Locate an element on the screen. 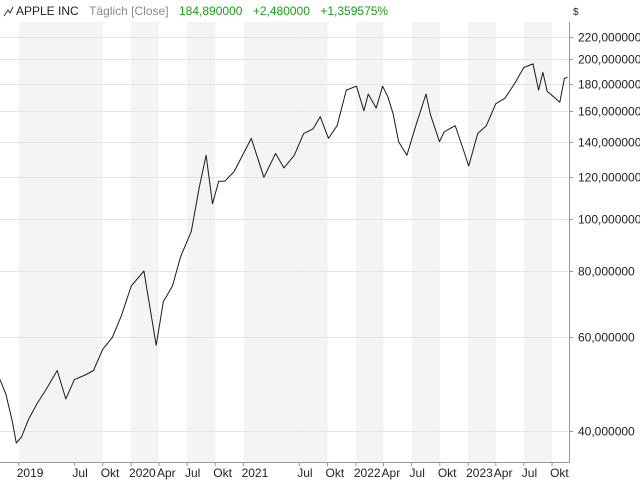 The width and height of the screenshot is (640, 480). y-tick-label: 140,000000 is located at coordinates (609, 143).